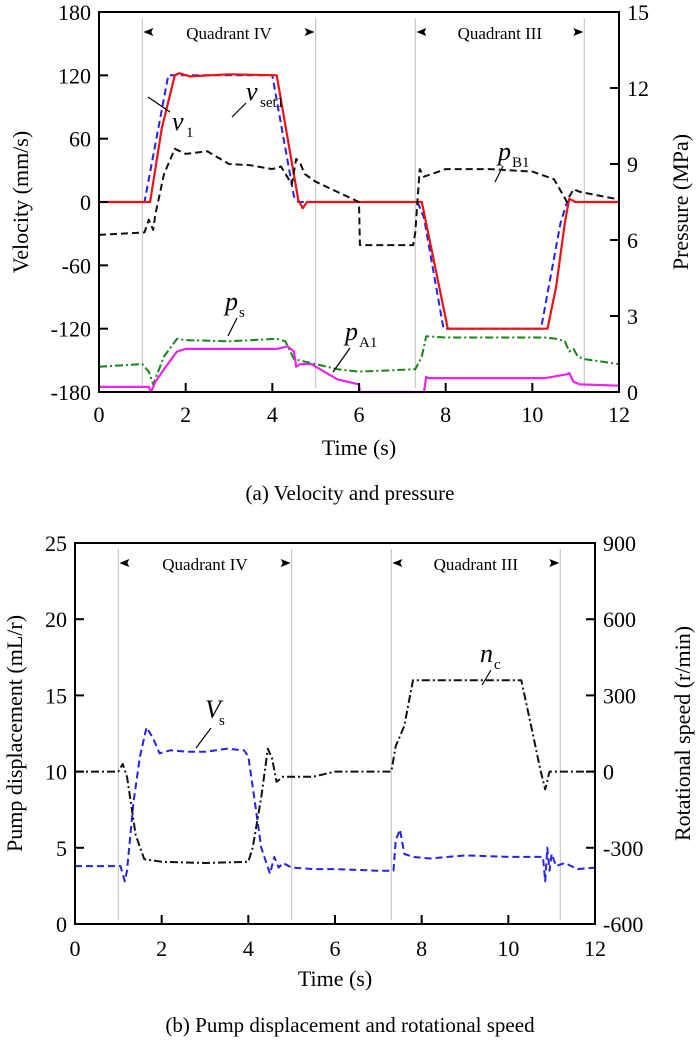 This screenshot has width=700, height=1044. What do you see at coordinates (80, 139) in the screenshot?
I see `y-tick-label: 60` at bounding box center [80, 139].